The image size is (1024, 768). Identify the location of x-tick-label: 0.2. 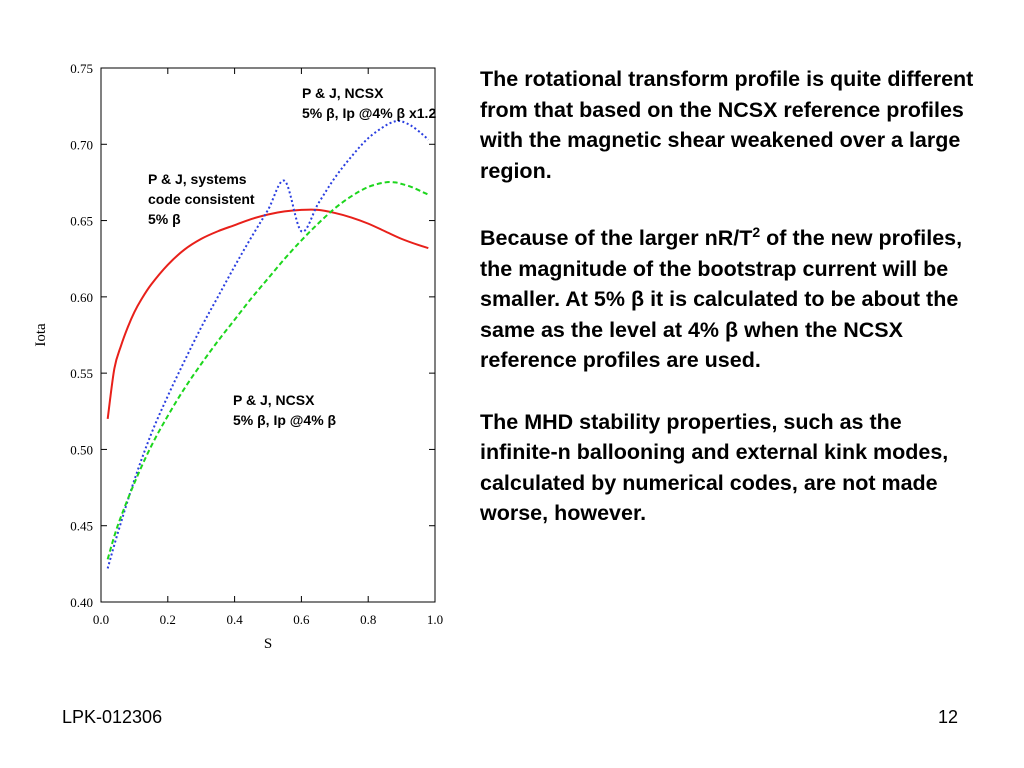
(168, 619).